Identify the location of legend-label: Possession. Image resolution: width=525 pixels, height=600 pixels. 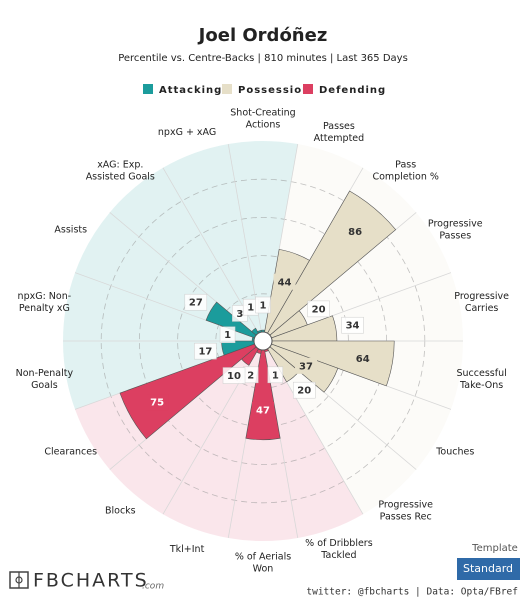
(274, 90).